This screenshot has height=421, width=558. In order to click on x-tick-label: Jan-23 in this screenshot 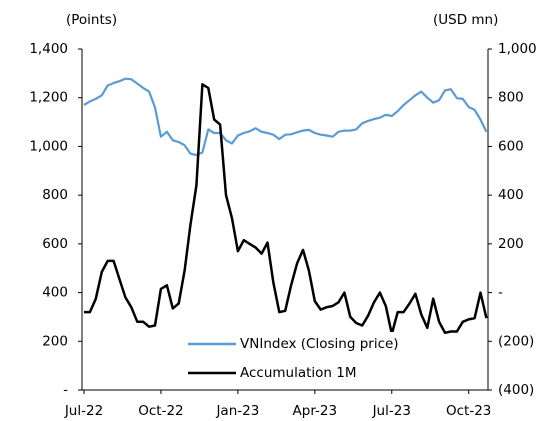, I will do `click(237, 411)`.